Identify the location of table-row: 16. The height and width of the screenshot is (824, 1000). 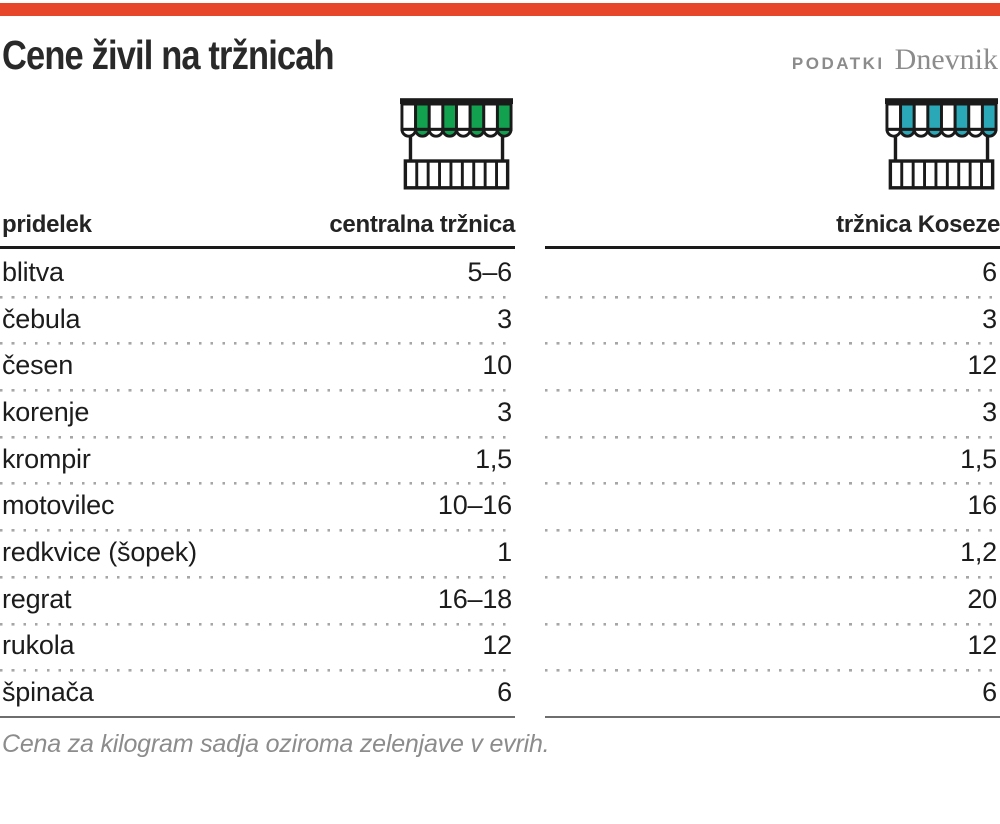
(772, 506).